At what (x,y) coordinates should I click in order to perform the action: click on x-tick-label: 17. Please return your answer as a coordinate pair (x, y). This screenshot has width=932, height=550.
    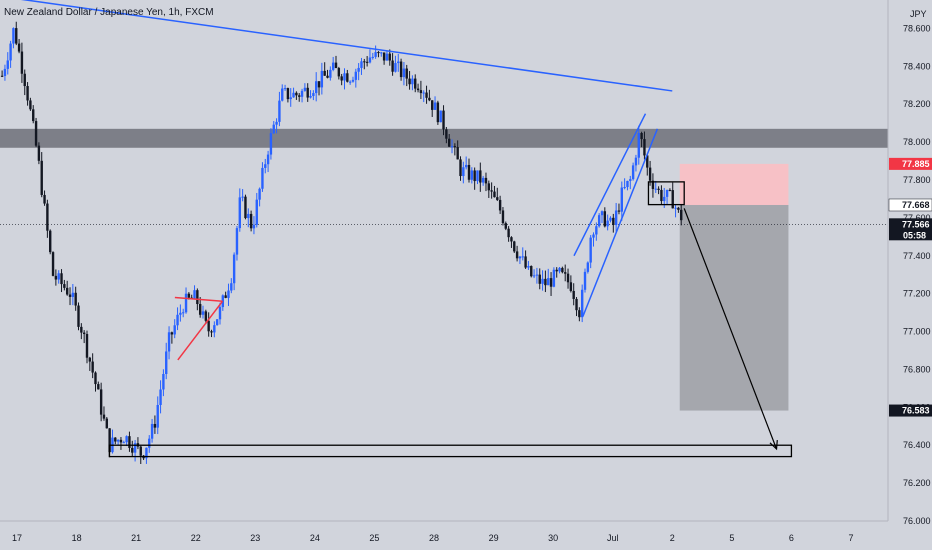
    Looking at the image, I should click on (17, 538).